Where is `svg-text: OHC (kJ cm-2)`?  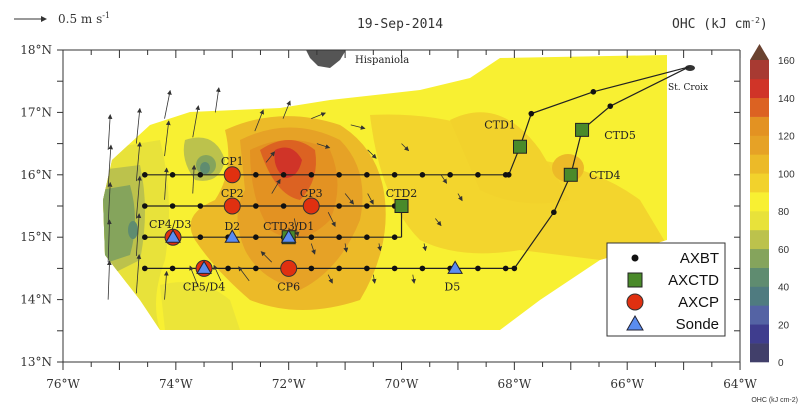 svg-text: OHC (kJ cm-2) is located at coordinates (720, 24).